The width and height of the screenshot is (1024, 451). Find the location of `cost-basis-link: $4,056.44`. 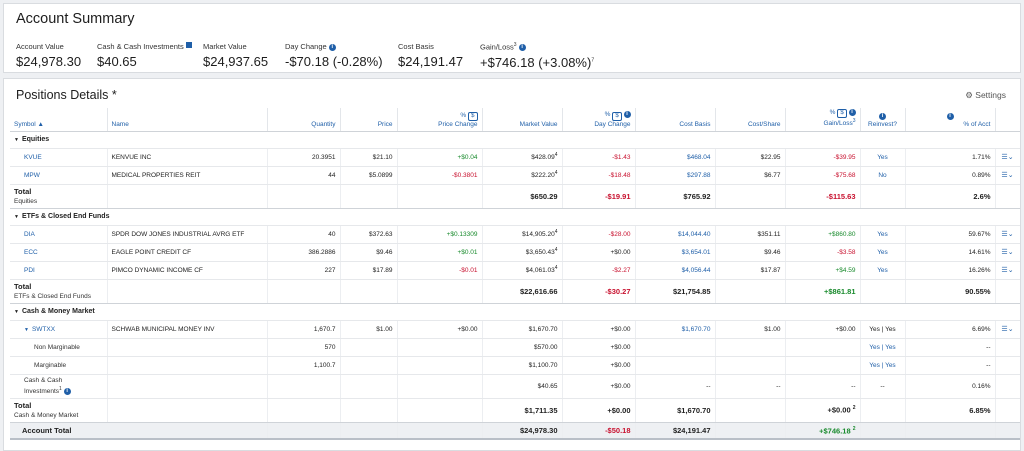

cost-basis-link: $4,056.44 is located at coordinates (675, 270).